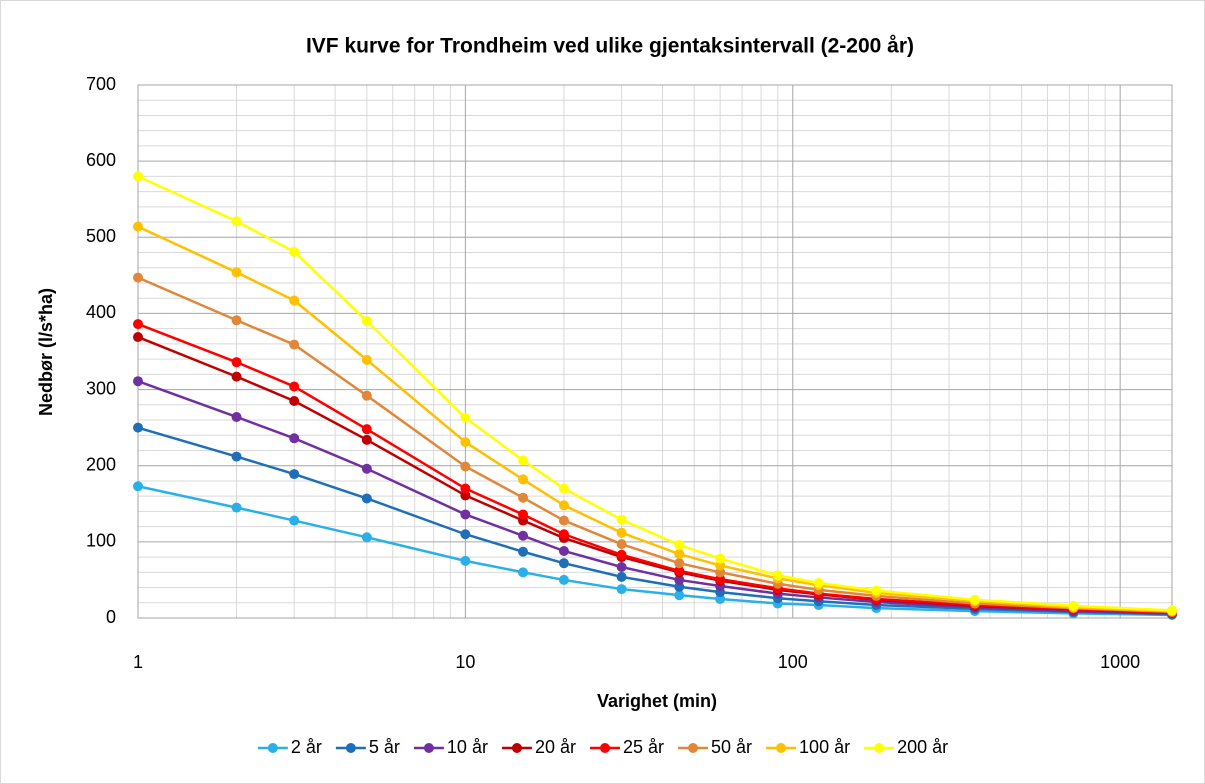  Describe the element at coordinates (906, 747) in the screenshot. I see `legend-item: 200 år` at that location.